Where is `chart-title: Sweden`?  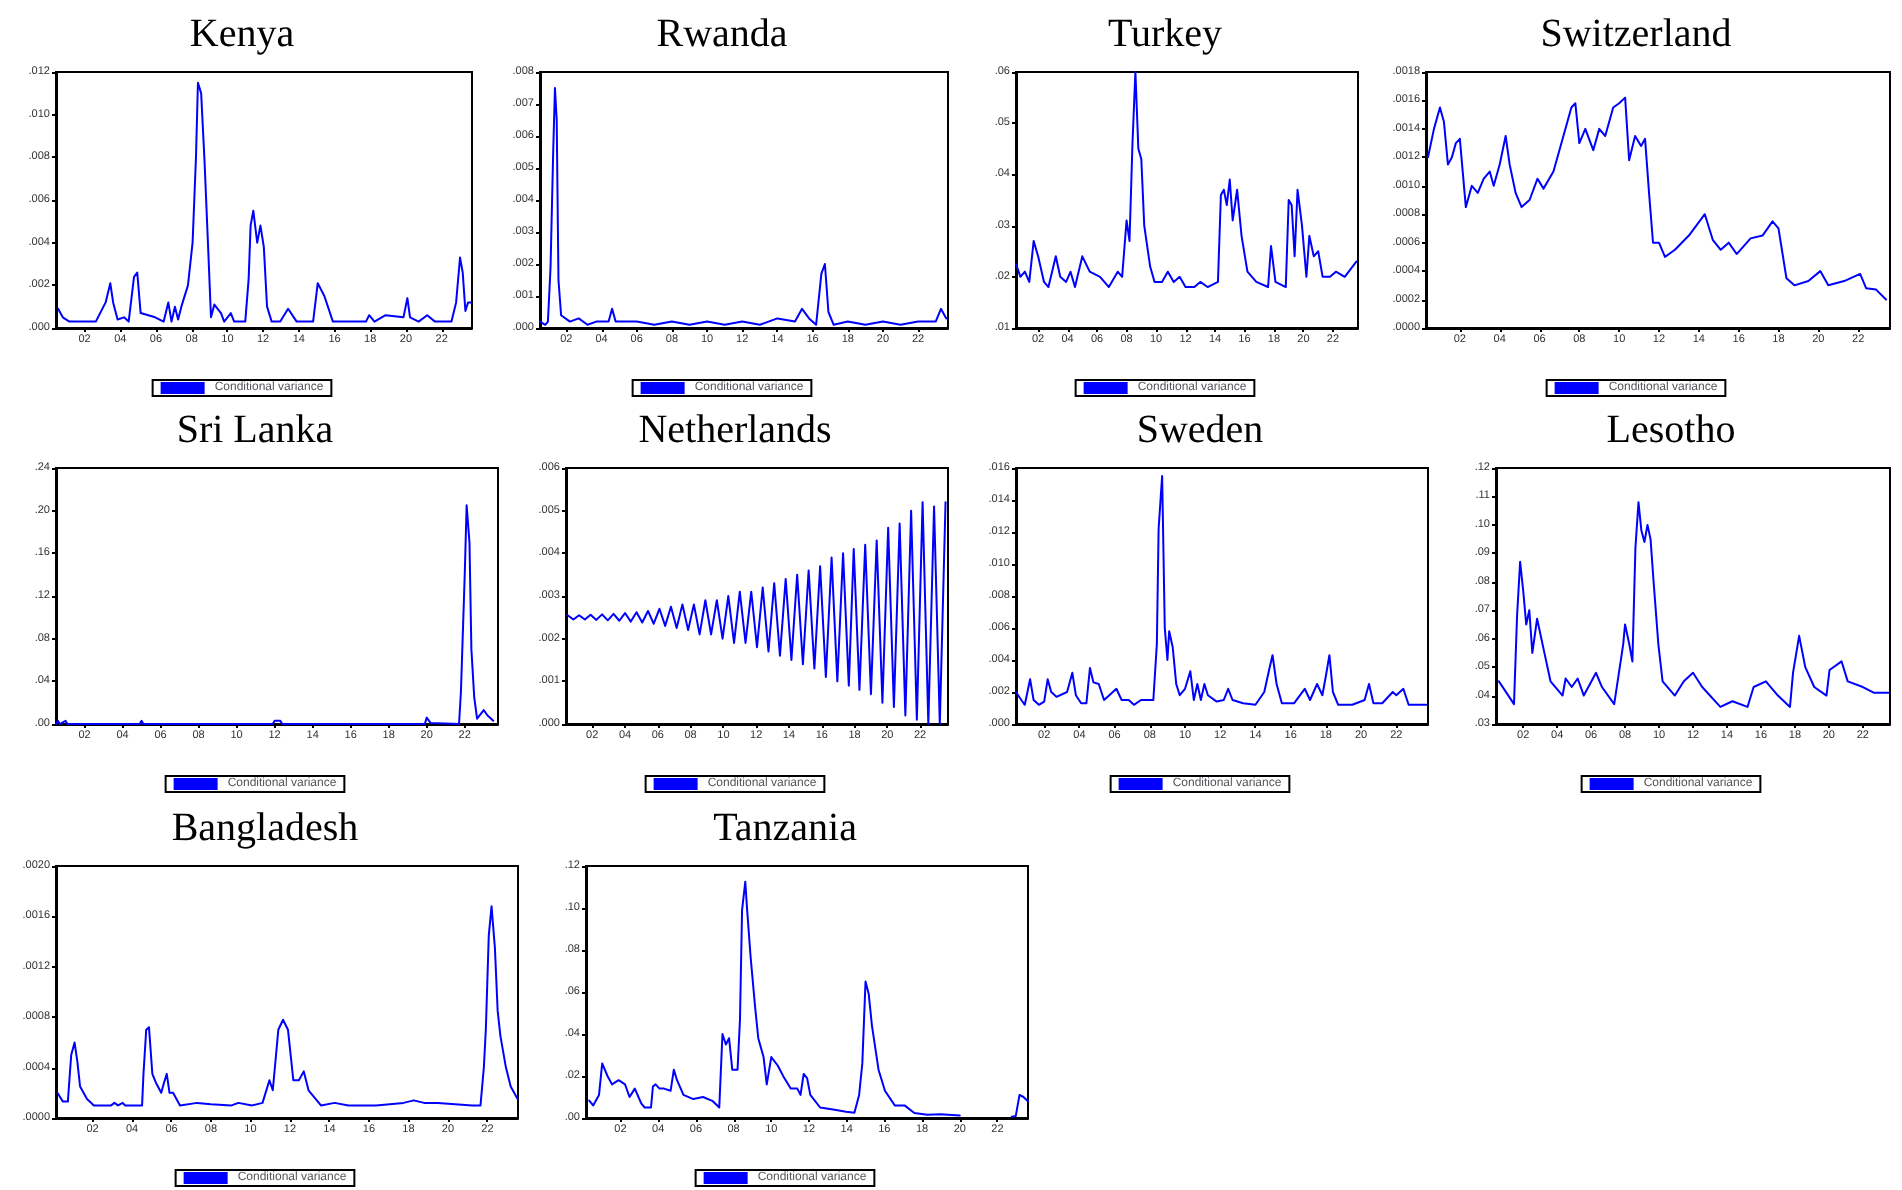
chart-title: Sweden is located at coordinates (1200, 430).